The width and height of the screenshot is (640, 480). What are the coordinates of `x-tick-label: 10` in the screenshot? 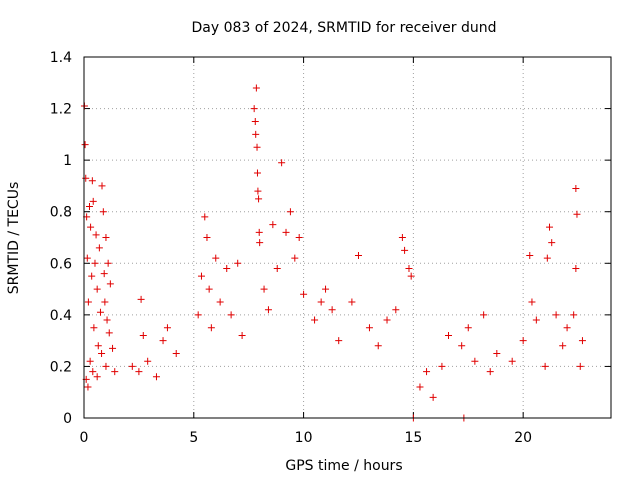 It's located at (304, 438).